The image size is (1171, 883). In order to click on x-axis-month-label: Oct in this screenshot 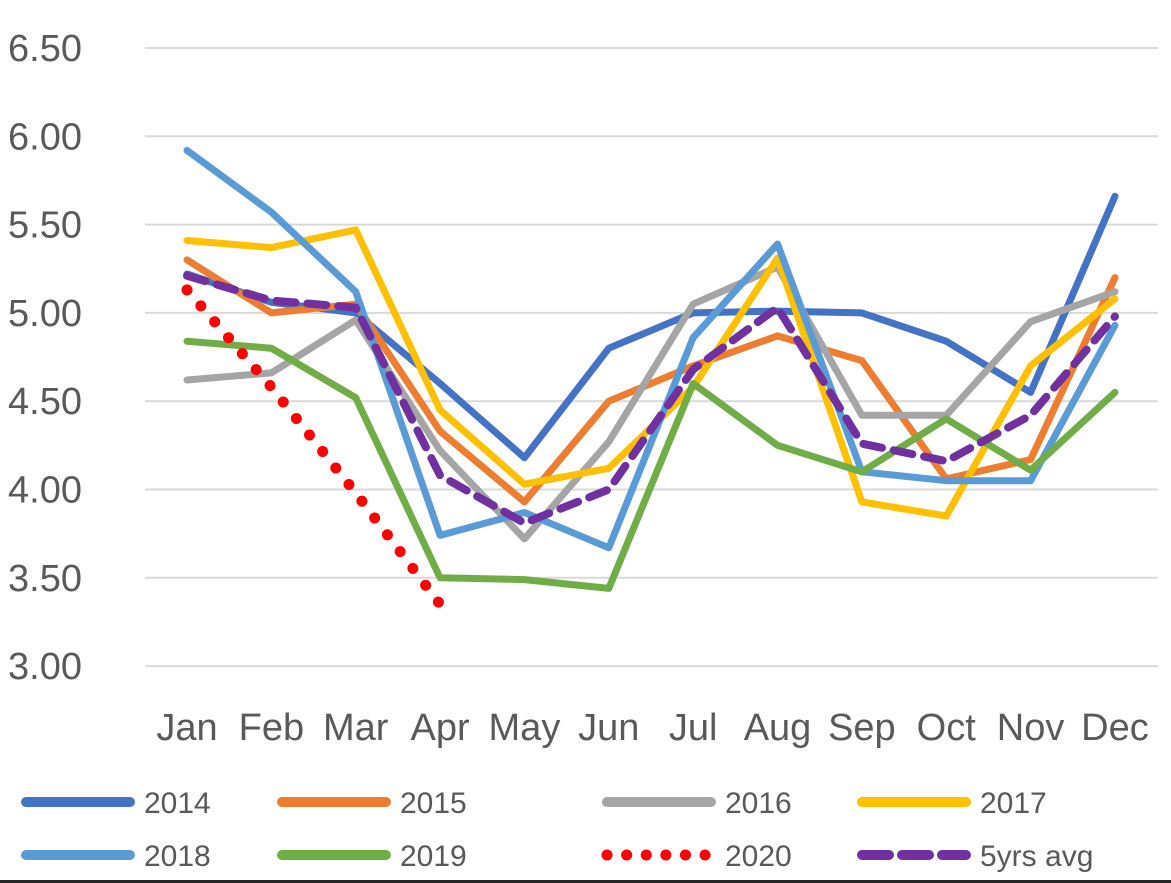, I will do `click(947, 728)`.